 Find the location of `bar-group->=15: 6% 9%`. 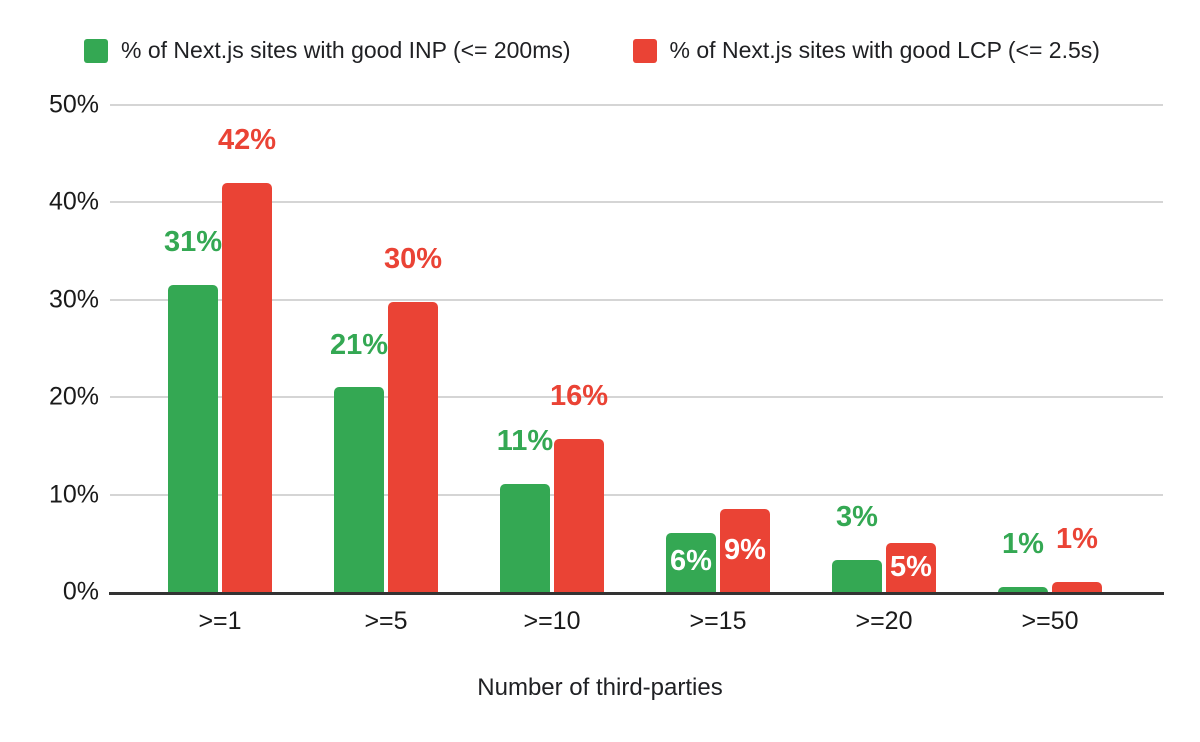

bar-group->=15: 6% 9% is located at coordinates (718, 348).